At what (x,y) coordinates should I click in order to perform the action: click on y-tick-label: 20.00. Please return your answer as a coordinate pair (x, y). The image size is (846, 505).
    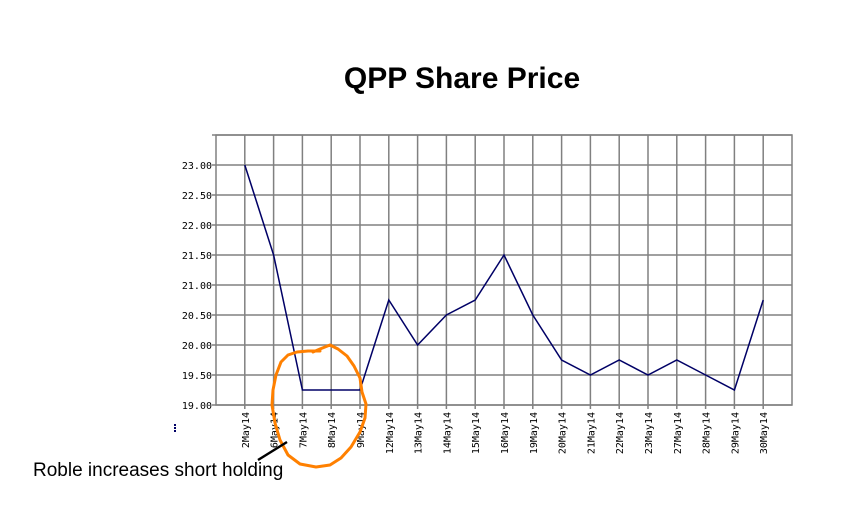
    Looking at the image, I should click on (197, 346).